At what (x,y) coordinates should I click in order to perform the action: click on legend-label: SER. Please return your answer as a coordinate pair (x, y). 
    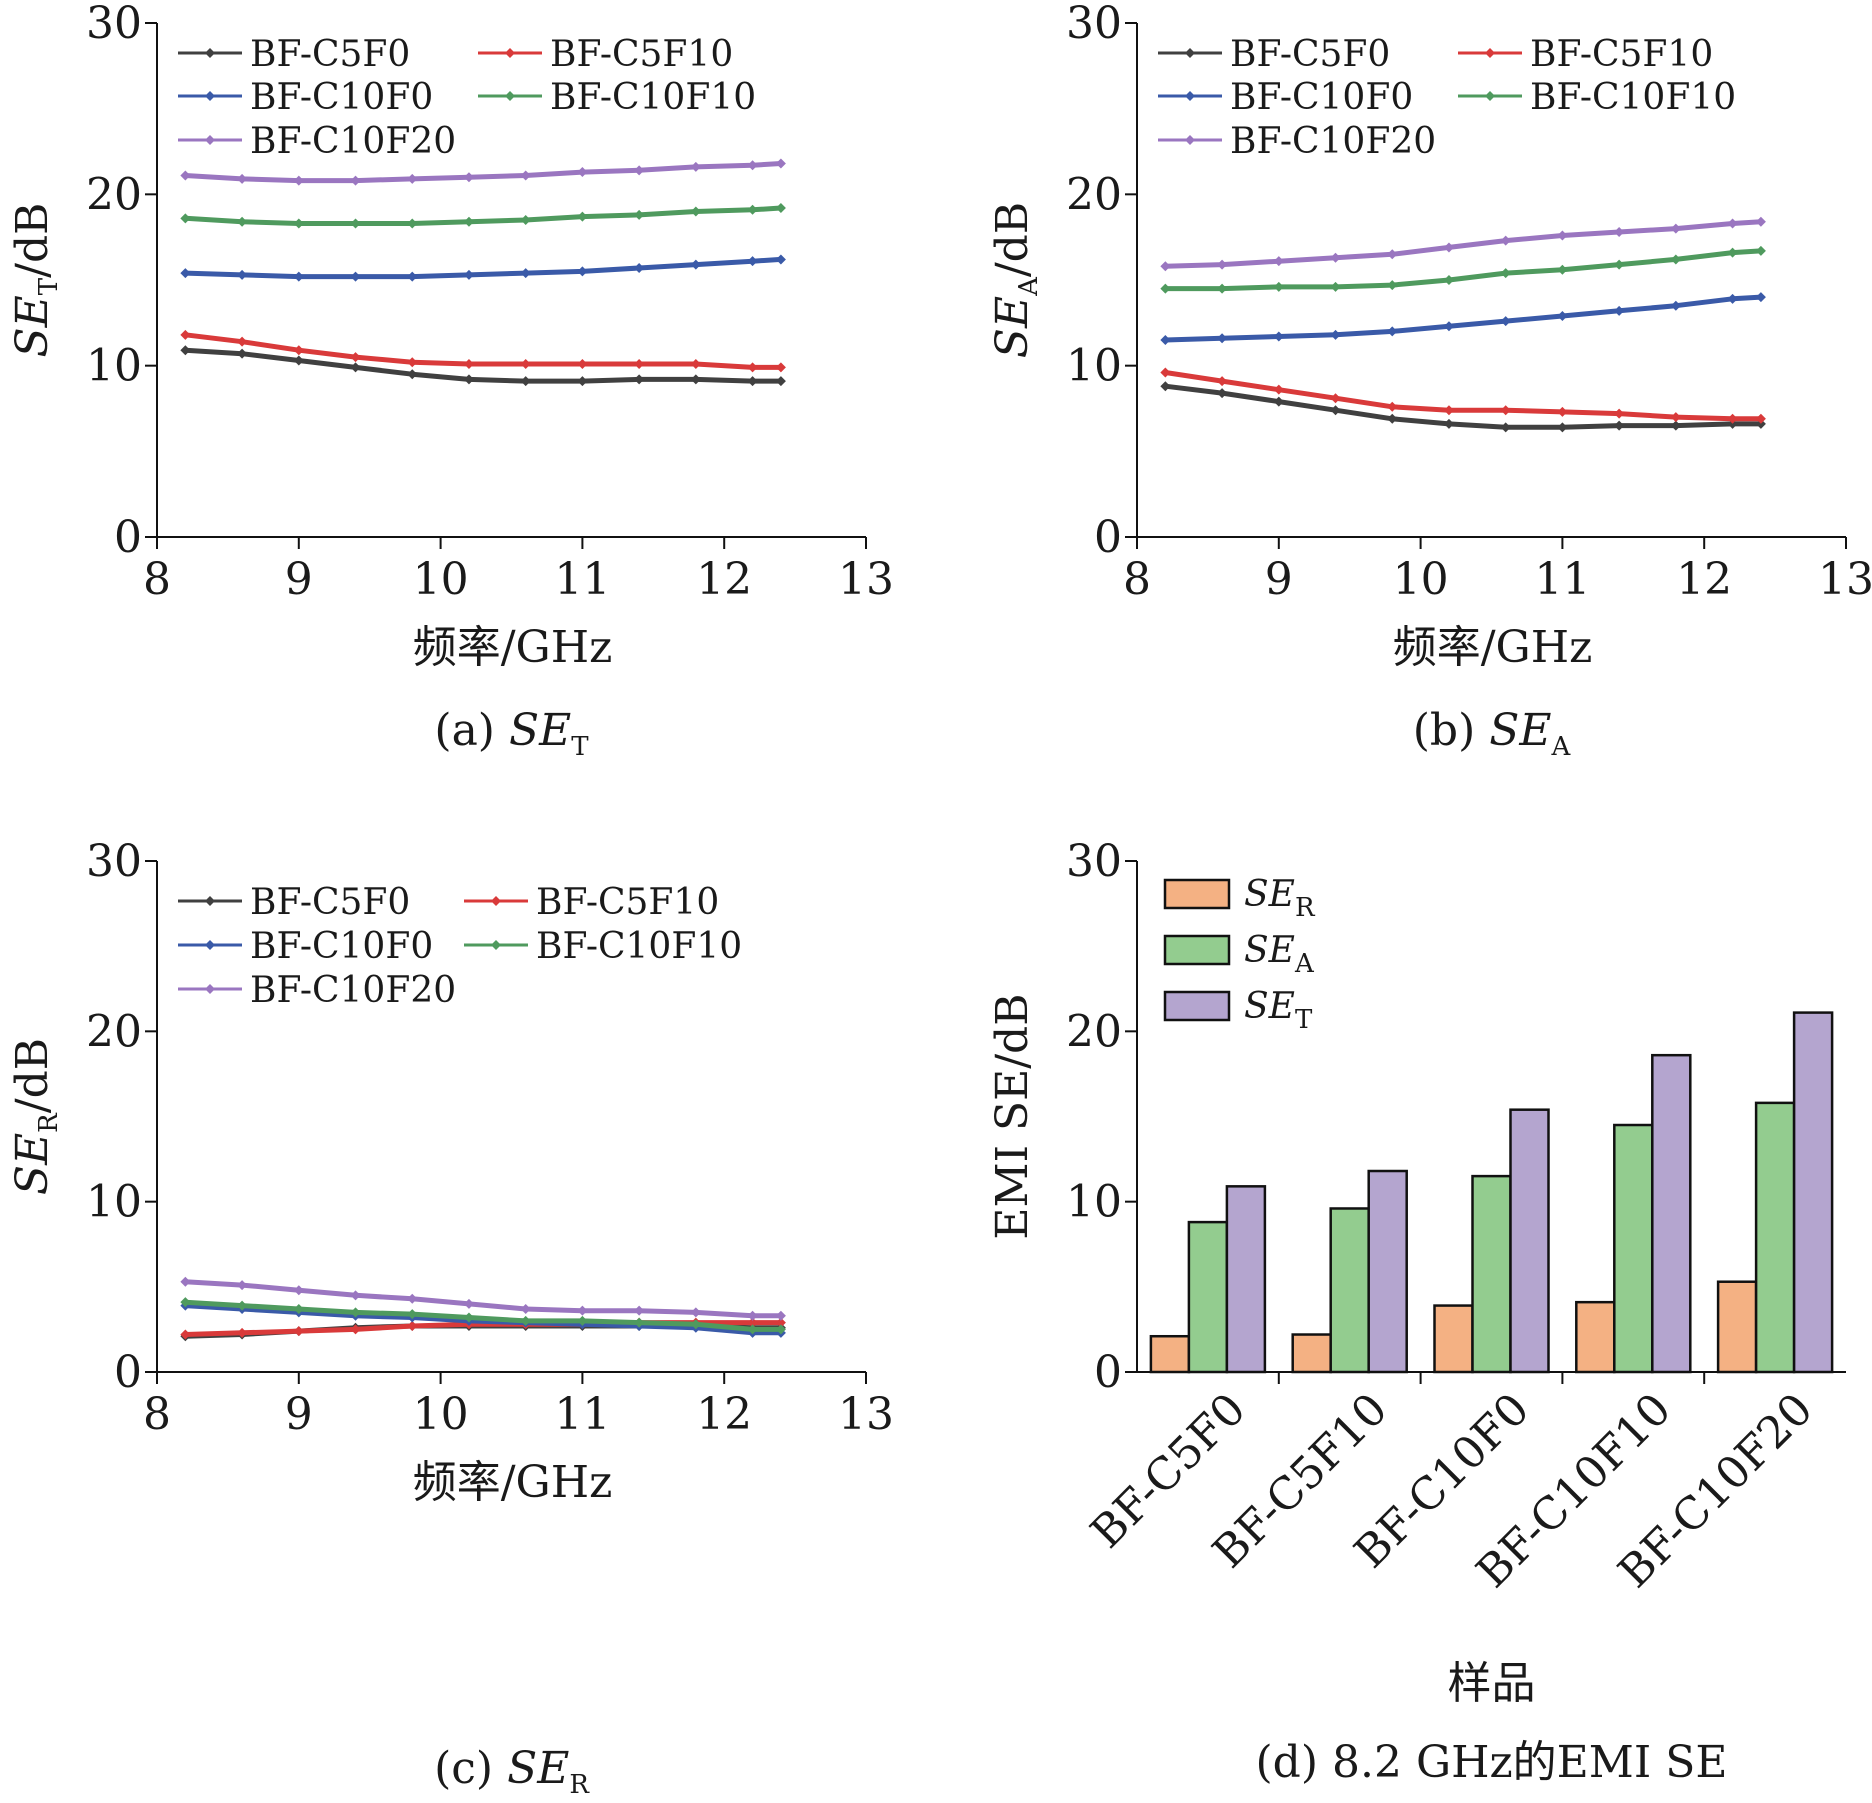
    Looking at the image, I should click on (1280, 898).